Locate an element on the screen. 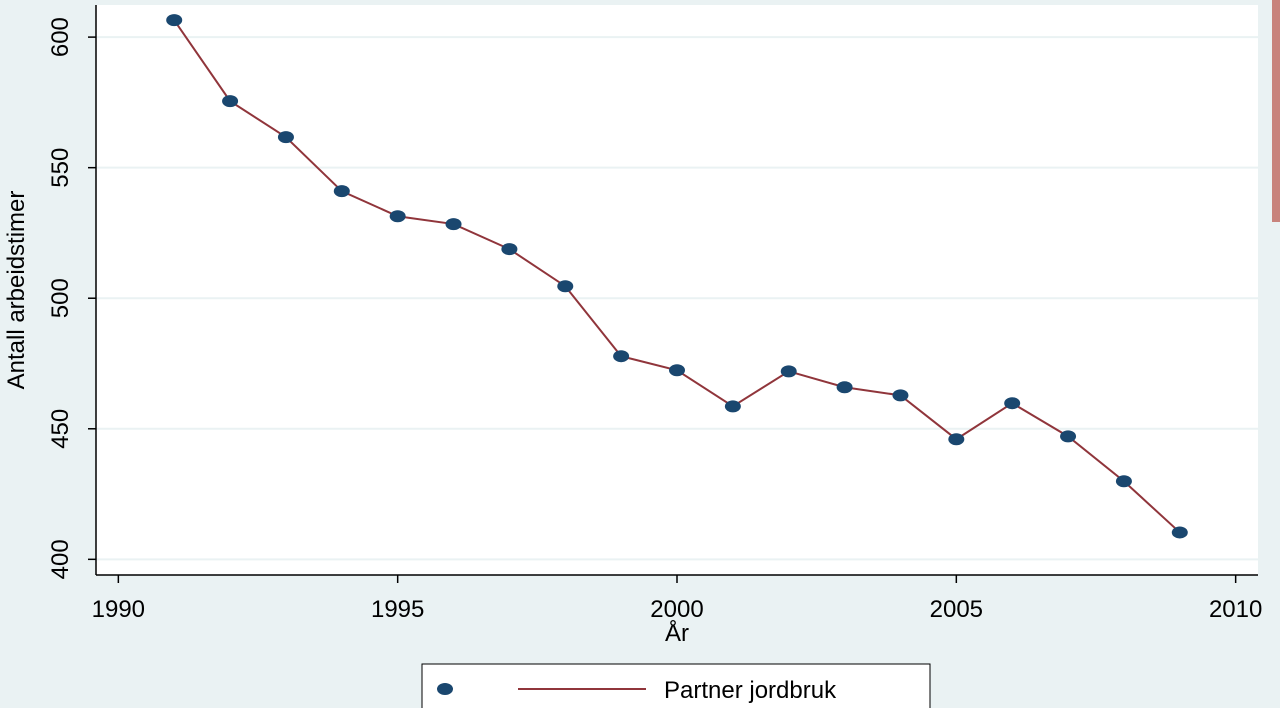  legend-box is located at coordinates (676, 685).